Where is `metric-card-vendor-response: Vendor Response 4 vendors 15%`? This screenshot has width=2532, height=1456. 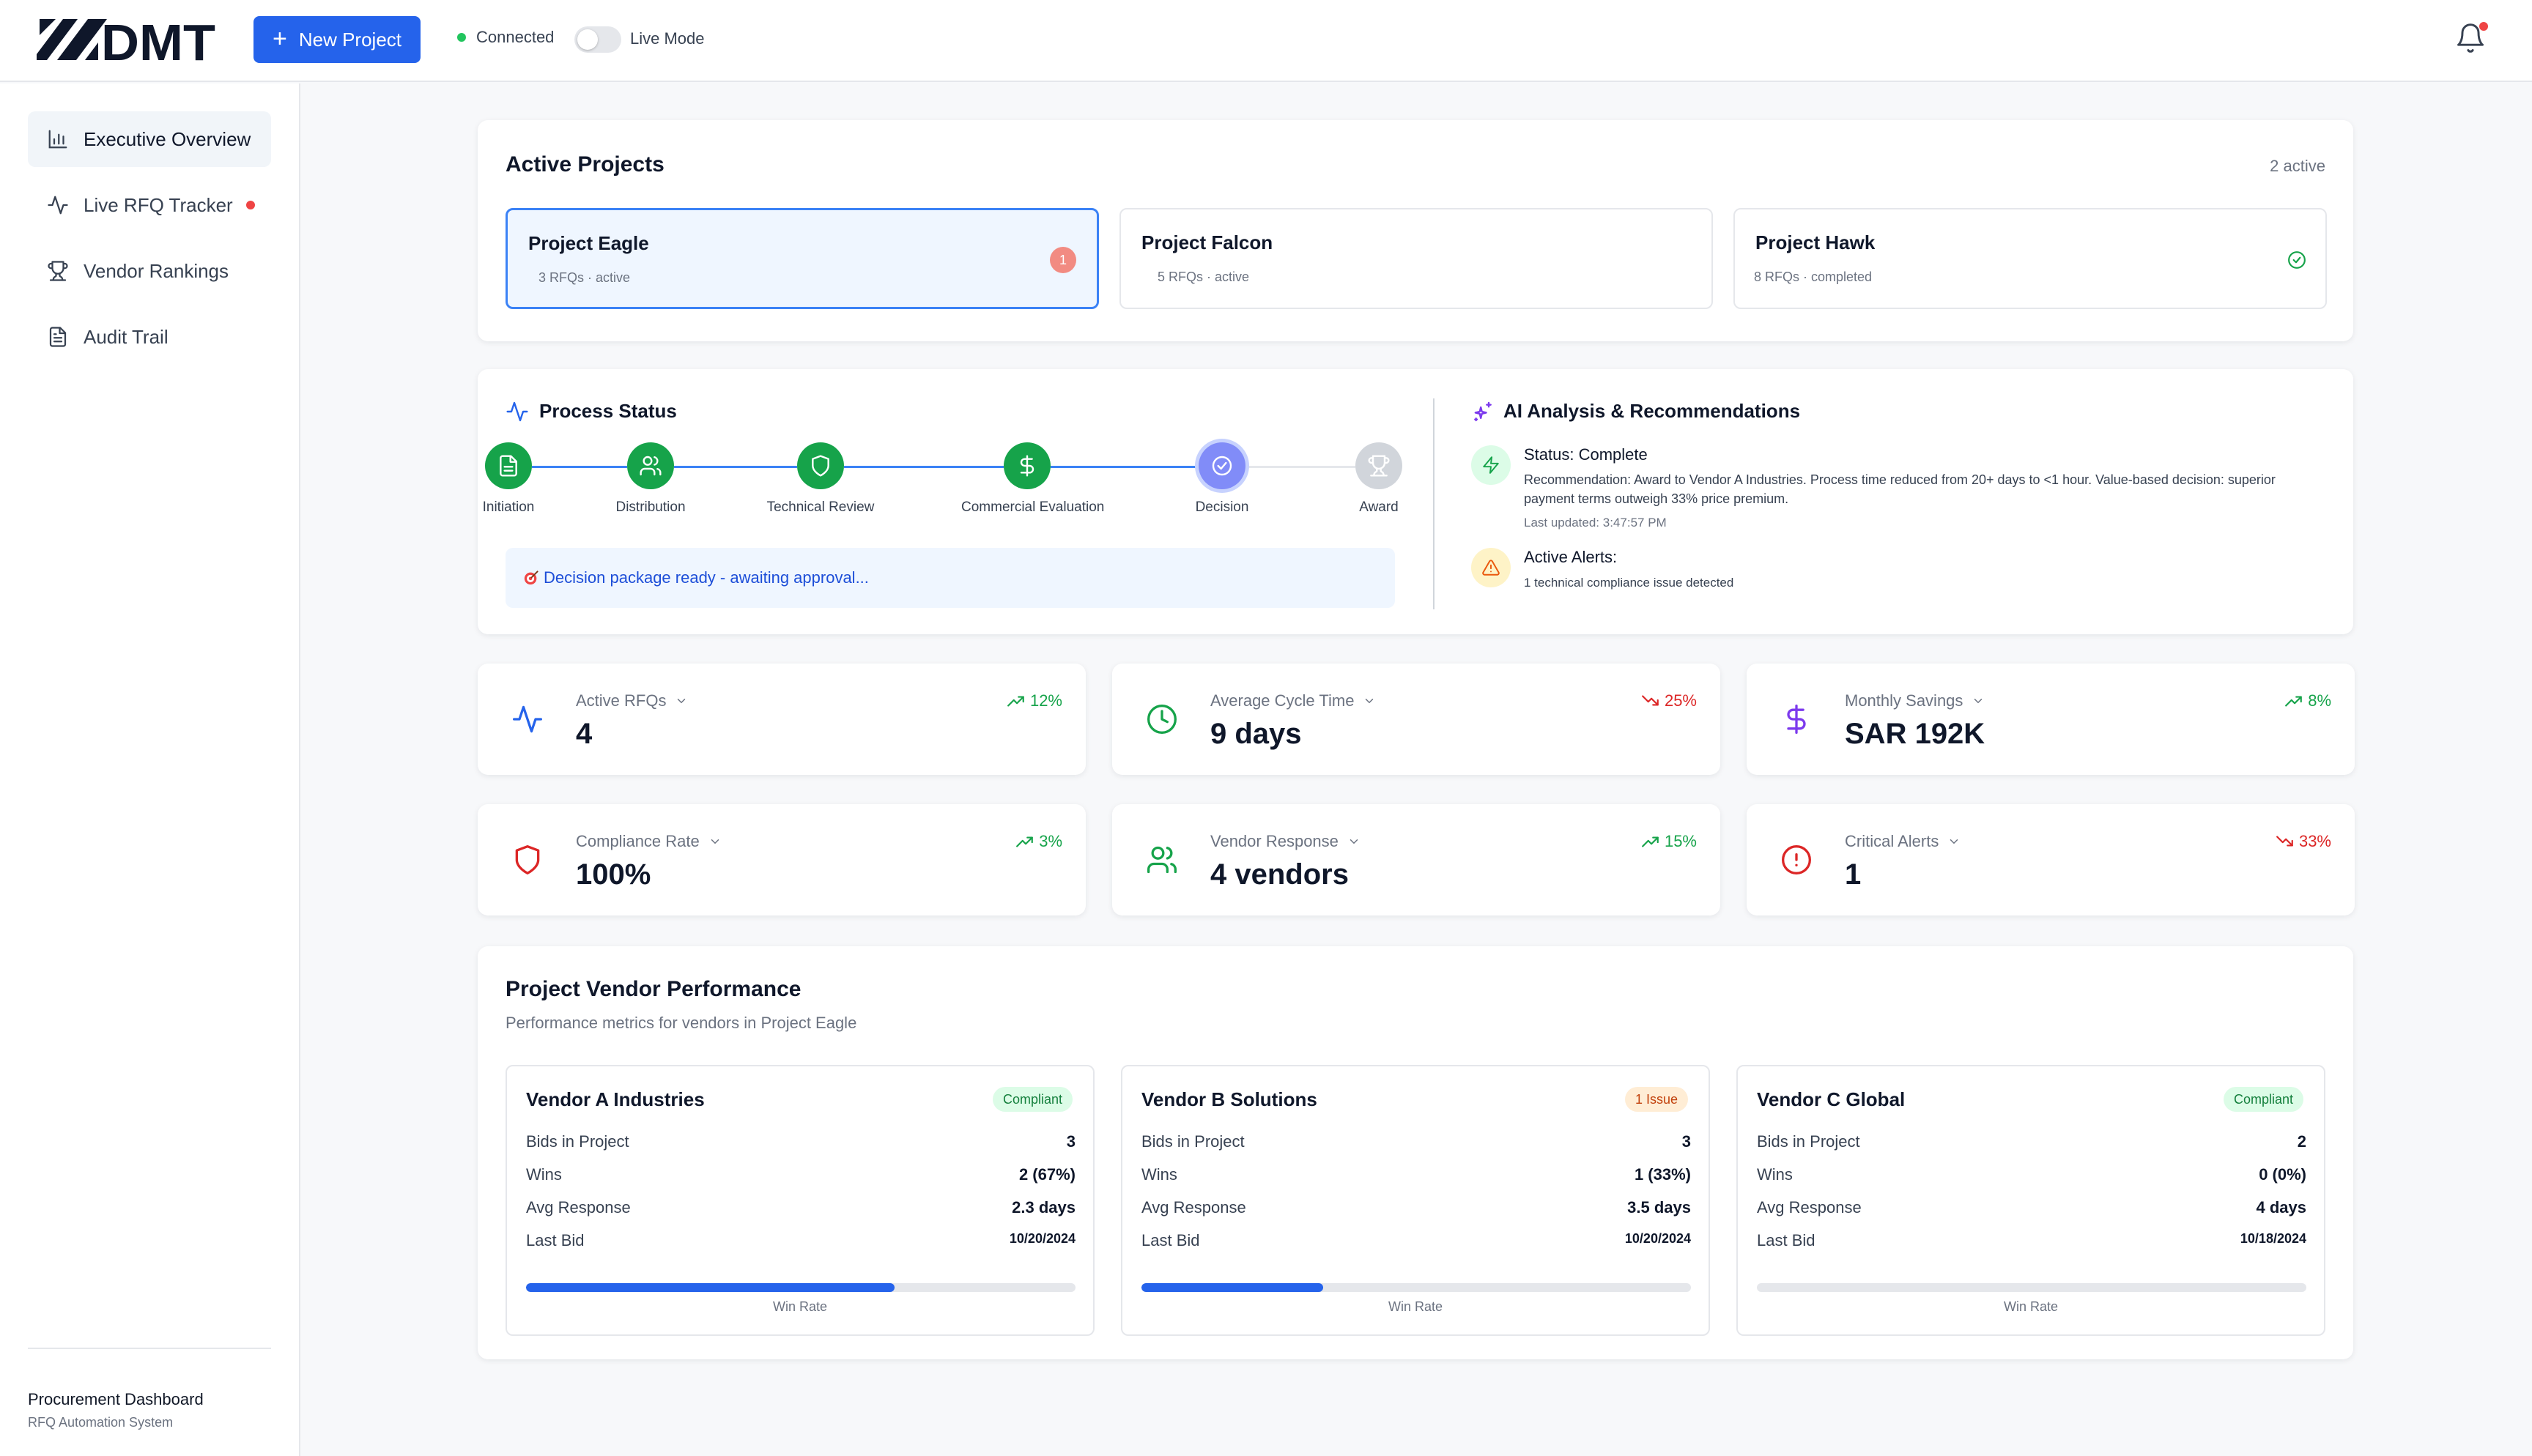 metric-card-vendor-response: Vendor Response 4 vendors 15% is located at coordinates (1416, 859).